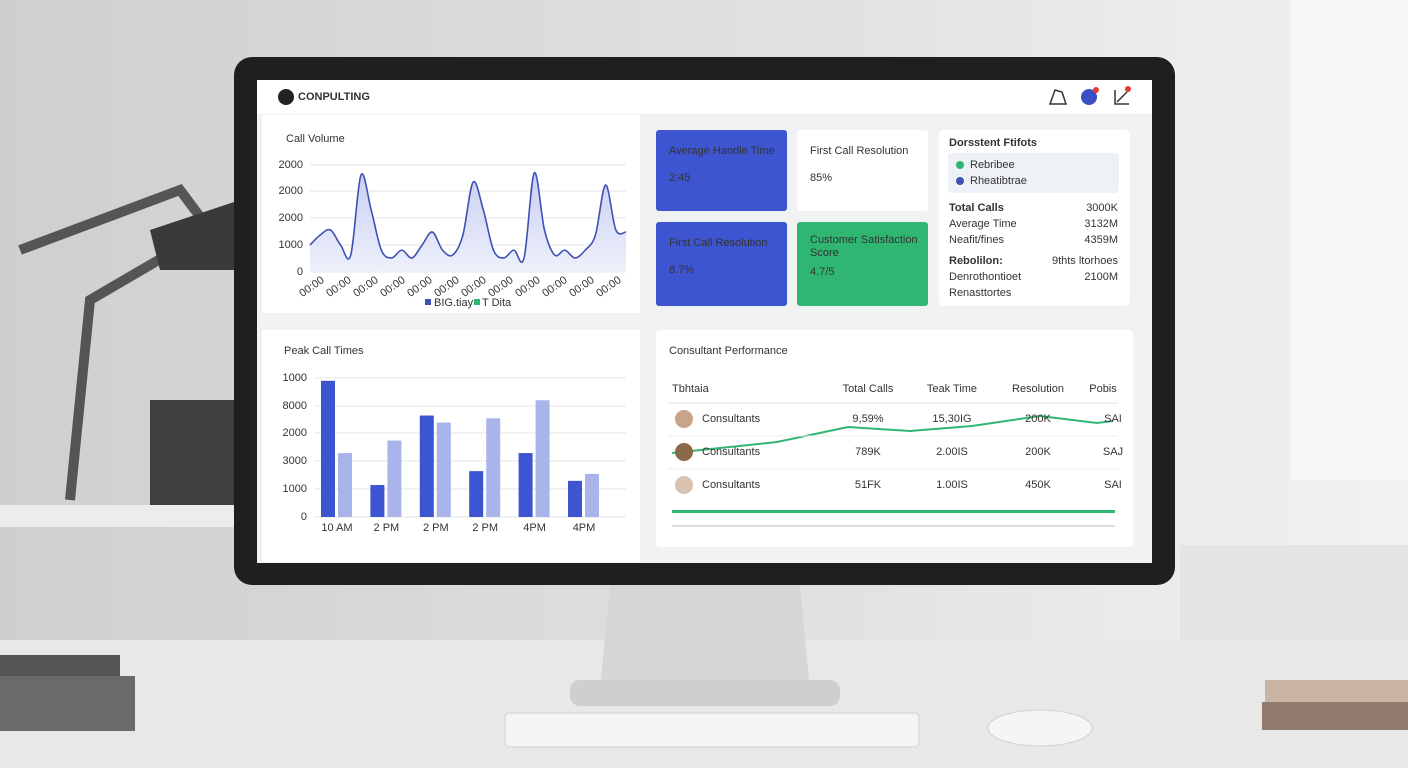  Describe the element at coordinates (120, 516) in the screenshot. I see `shelf` at that location.